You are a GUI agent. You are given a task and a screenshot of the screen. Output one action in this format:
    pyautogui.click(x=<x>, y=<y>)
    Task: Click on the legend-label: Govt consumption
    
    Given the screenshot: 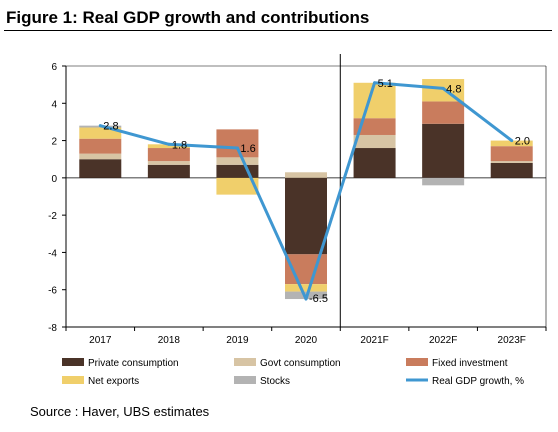 What is the action you would take?
    pyautogui.click(x=300, y=363)
    